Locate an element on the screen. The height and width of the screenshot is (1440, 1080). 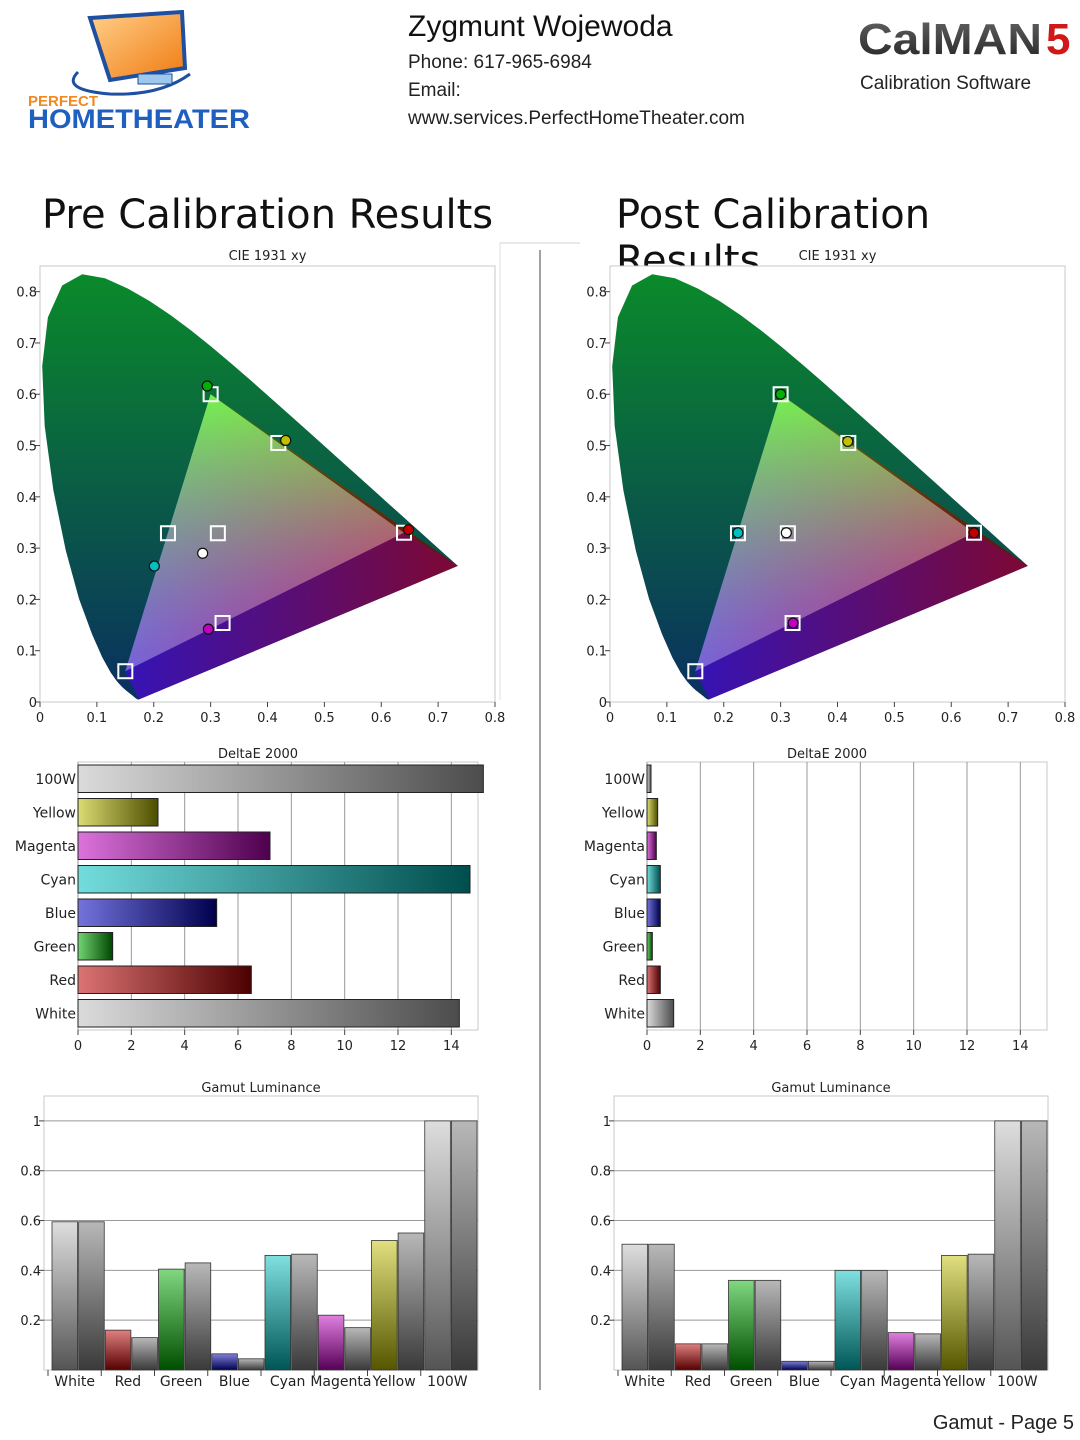
calman-tagline: Calibration Software is located at coordinates (946, 83).